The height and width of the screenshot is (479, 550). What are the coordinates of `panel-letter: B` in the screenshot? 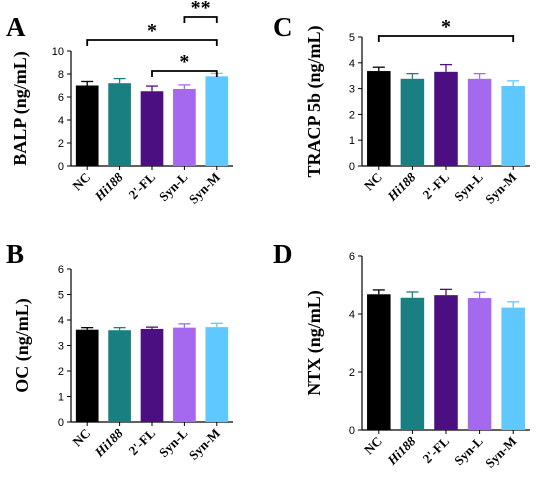 It's located at (15, 254).